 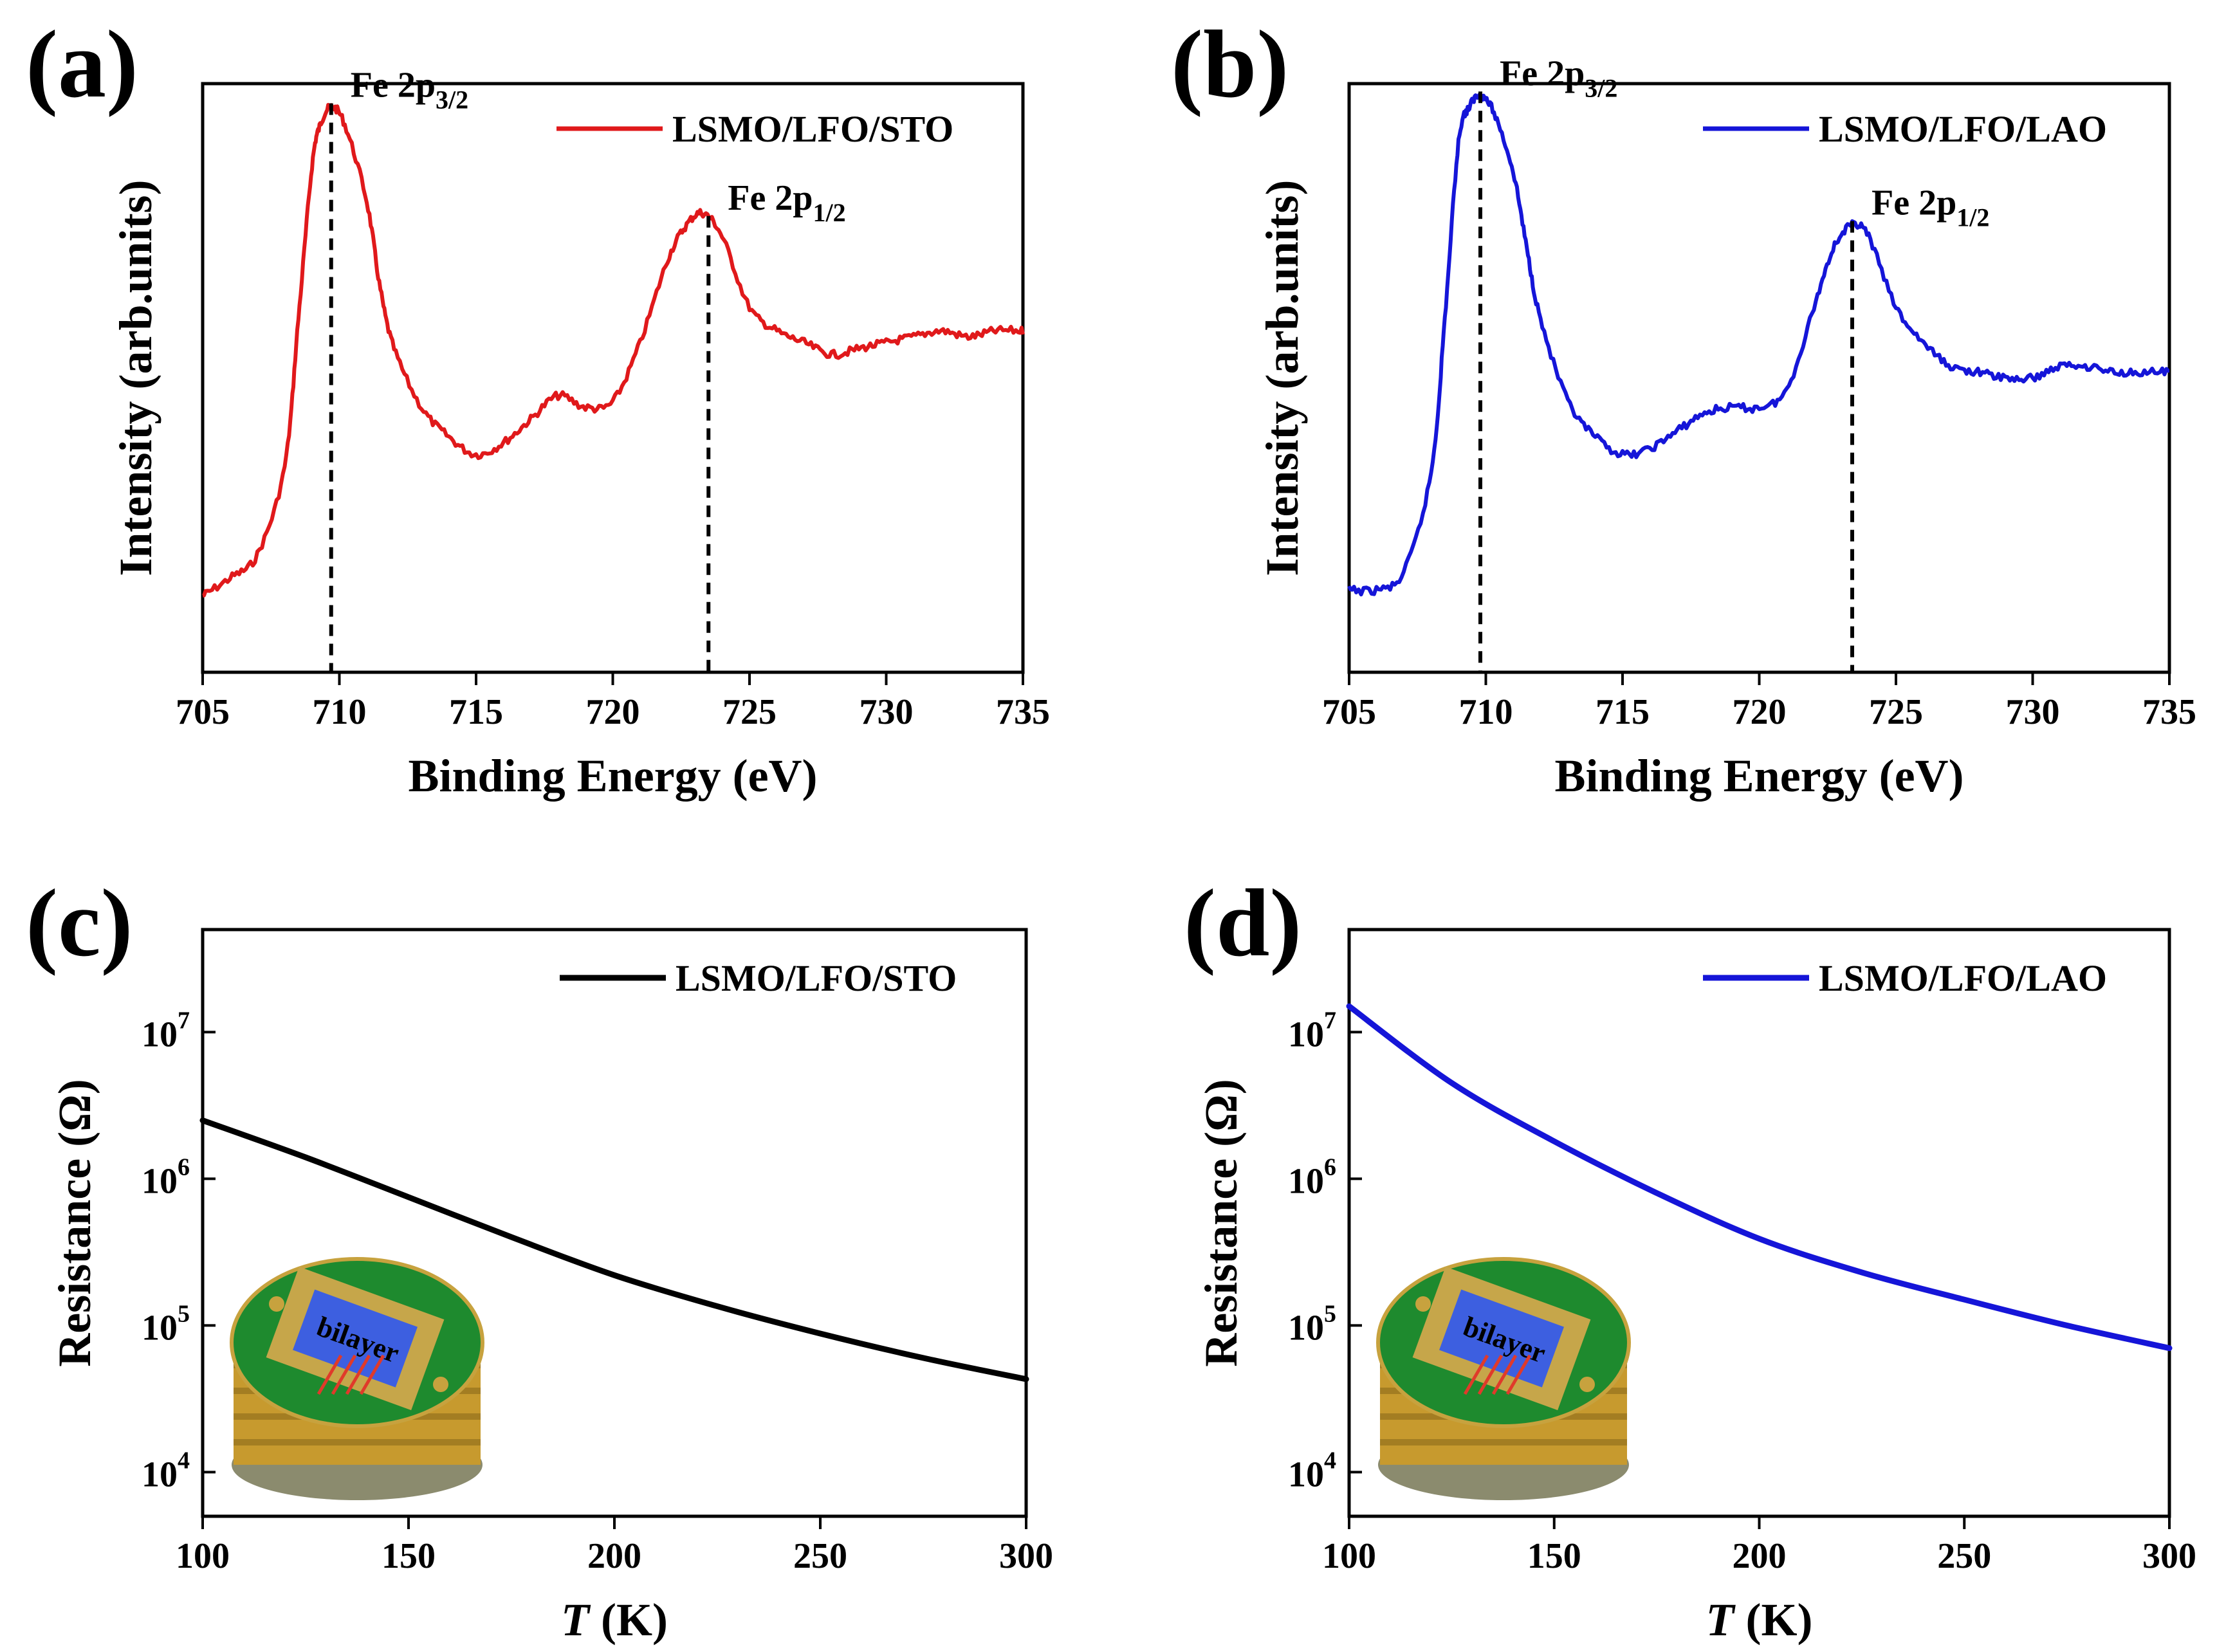 I want to click on panel-label: (a), so click(x=82, y=64).